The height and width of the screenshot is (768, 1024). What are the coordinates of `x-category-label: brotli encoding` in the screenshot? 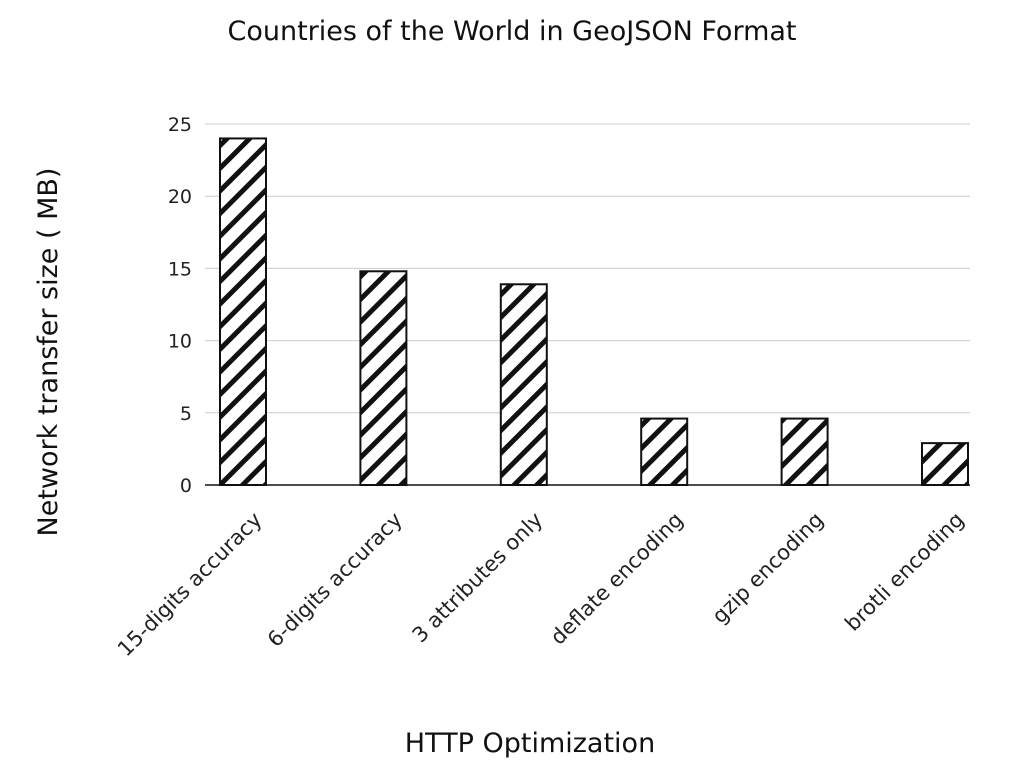 It's located at (904, 572).